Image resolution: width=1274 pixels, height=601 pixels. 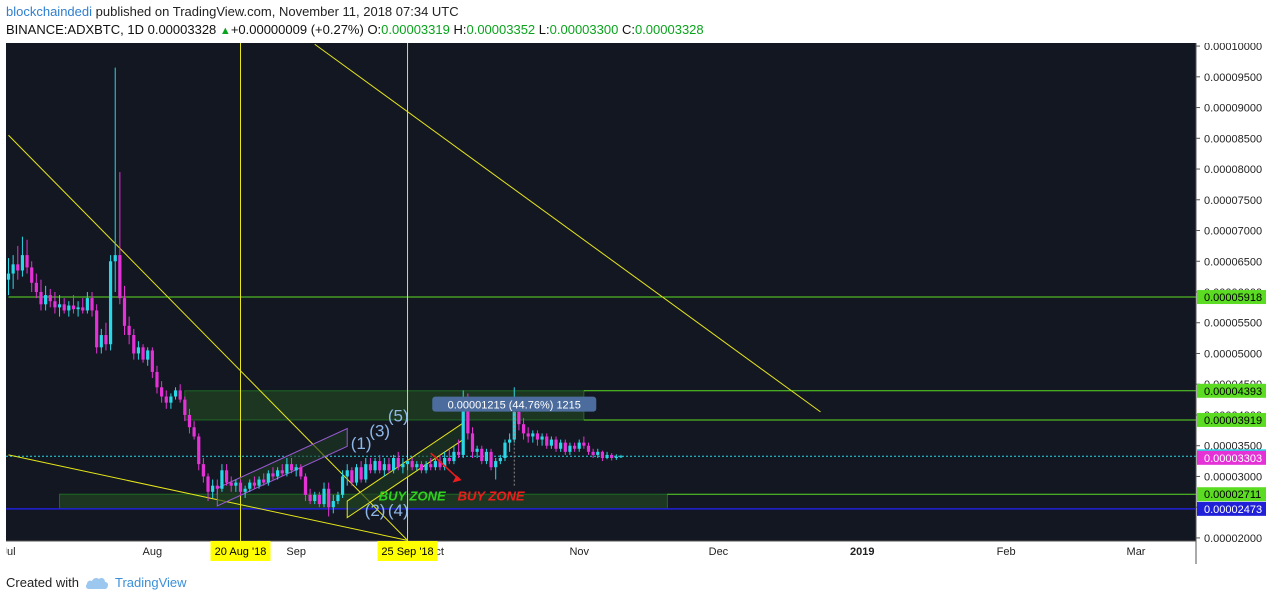 I want to click on price-tag-label: 0.00002711, so click(x=1232, y=495).